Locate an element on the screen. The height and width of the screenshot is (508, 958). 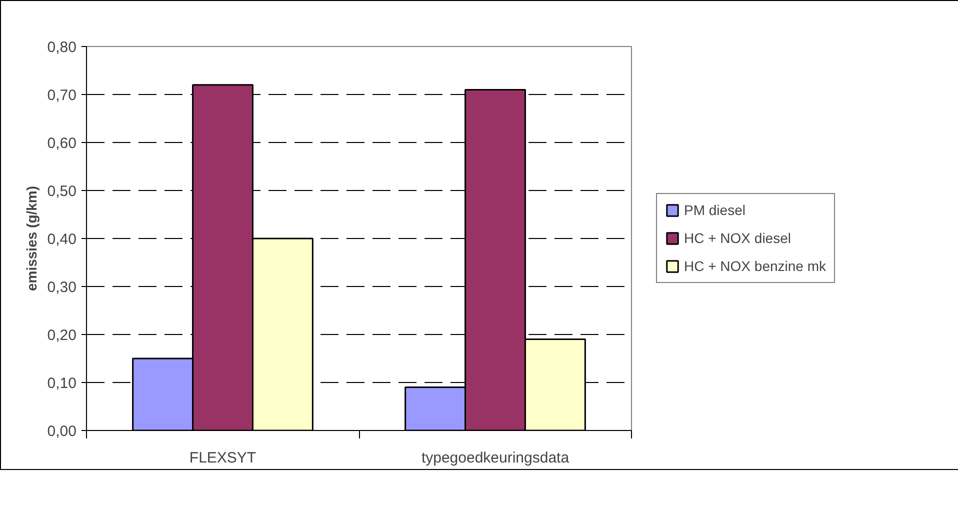
y-tick-label: 0,80 is located at coordinates (62, 47).